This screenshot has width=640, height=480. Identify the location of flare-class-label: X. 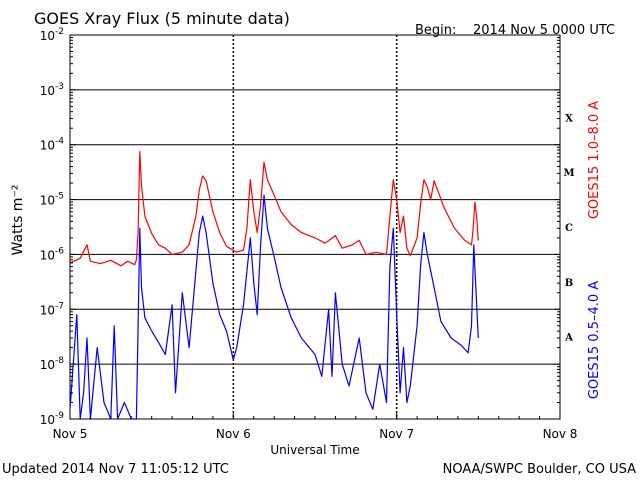
(569, 118).